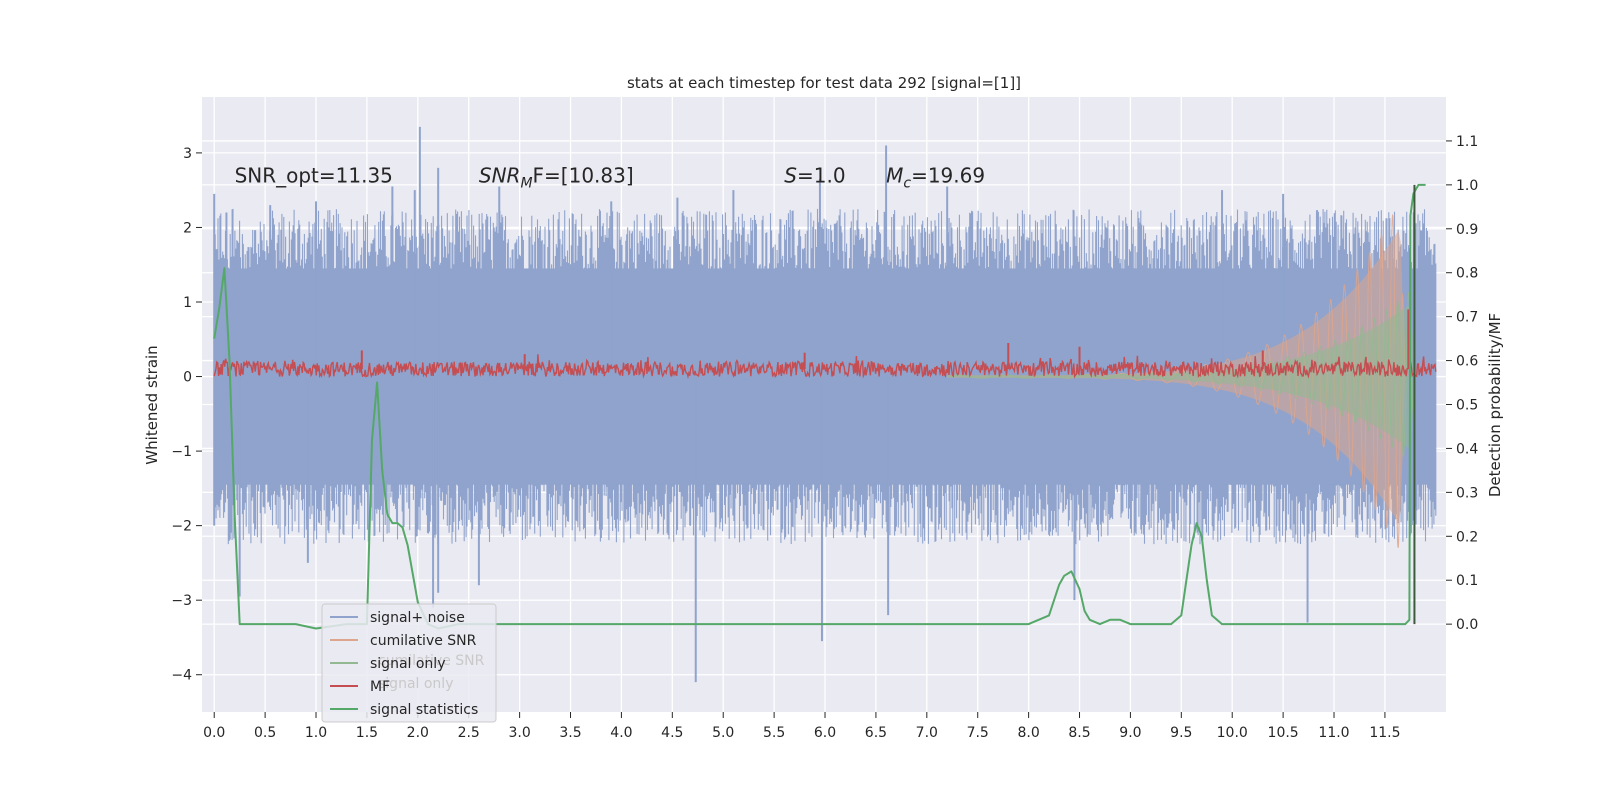 This screenshot has width=1600, height=800. Describe the element at coordinates (415, 684) in the screenshot. I see `legend-ghost-label: signal only` at that location.